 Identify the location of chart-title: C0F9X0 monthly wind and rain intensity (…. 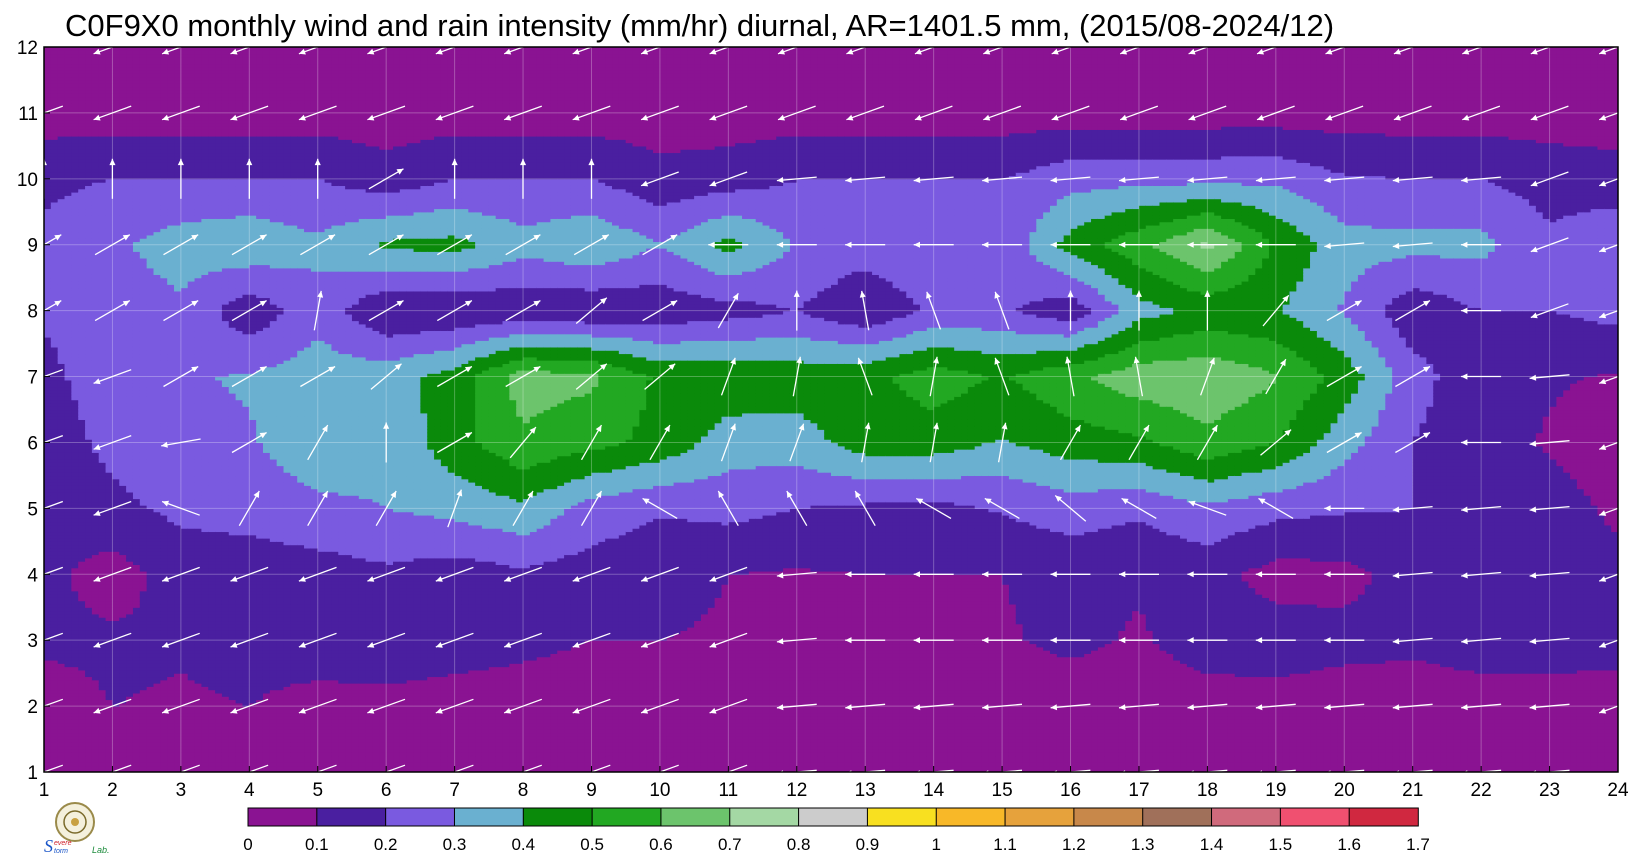
(699, 25).